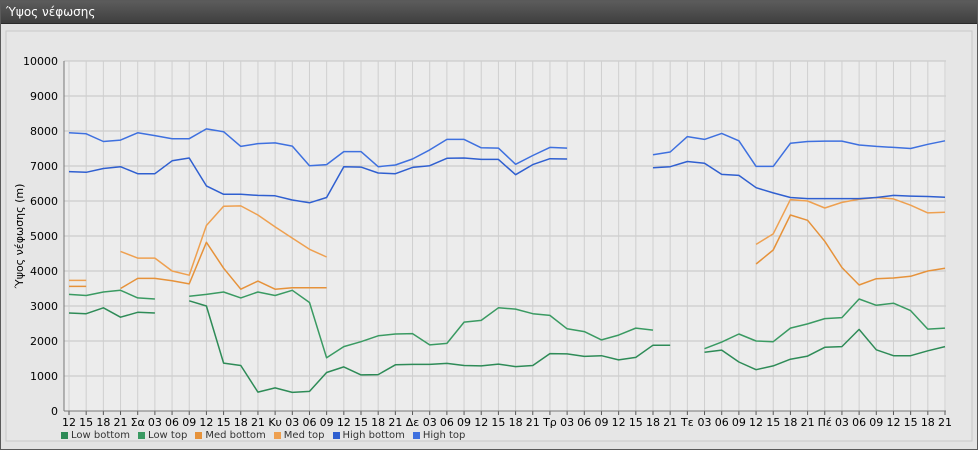 The height and width of the screenshot is (450, 978). What do you see at coordinates (44, 376) in the screenshot?
I see `y-tick-label: 1000` at bounding box center [44, 376].